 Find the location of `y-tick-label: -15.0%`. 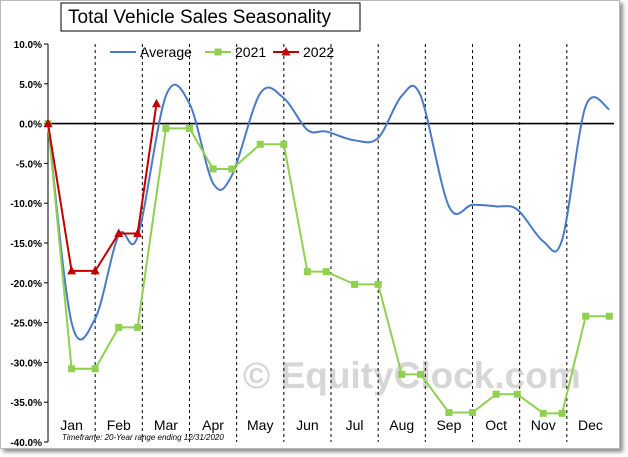

y-tick-label: -15.0% is located at coordinates (26, 244).